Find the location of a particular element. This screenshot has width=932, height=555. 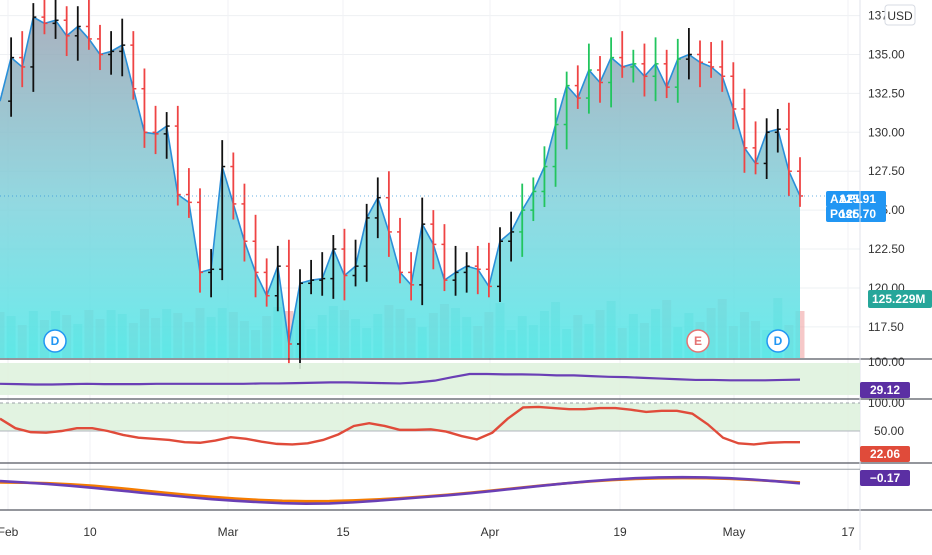

macd-value-tag is located at coordinates (885, 478).